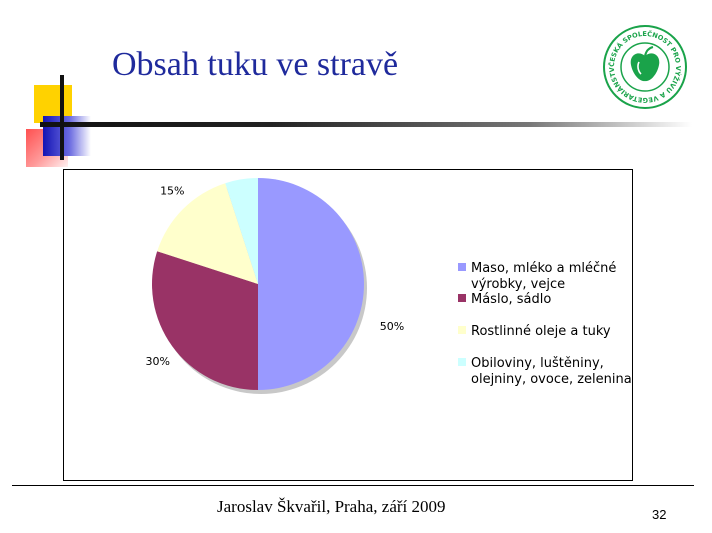 The width and height of the screenshot is (712, 533). Describe the element at coordinates (366, 124) in the screenshot. I see `title-divider-line` at that location.